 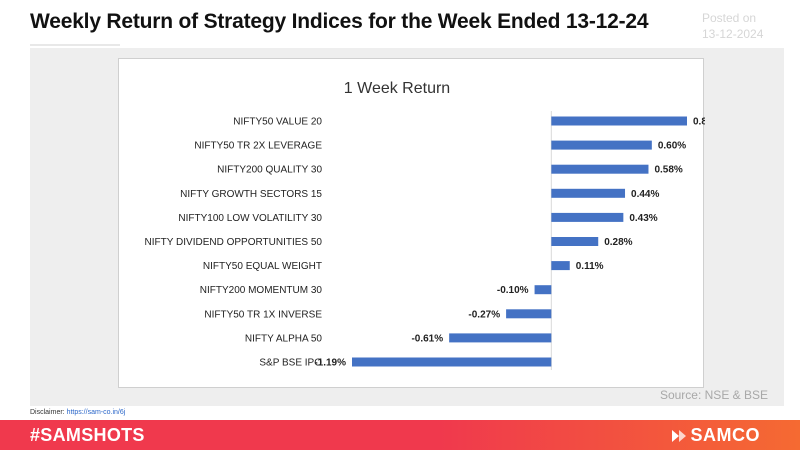 I want to click on posted-label: Posted on, so click(x=729, y=18).